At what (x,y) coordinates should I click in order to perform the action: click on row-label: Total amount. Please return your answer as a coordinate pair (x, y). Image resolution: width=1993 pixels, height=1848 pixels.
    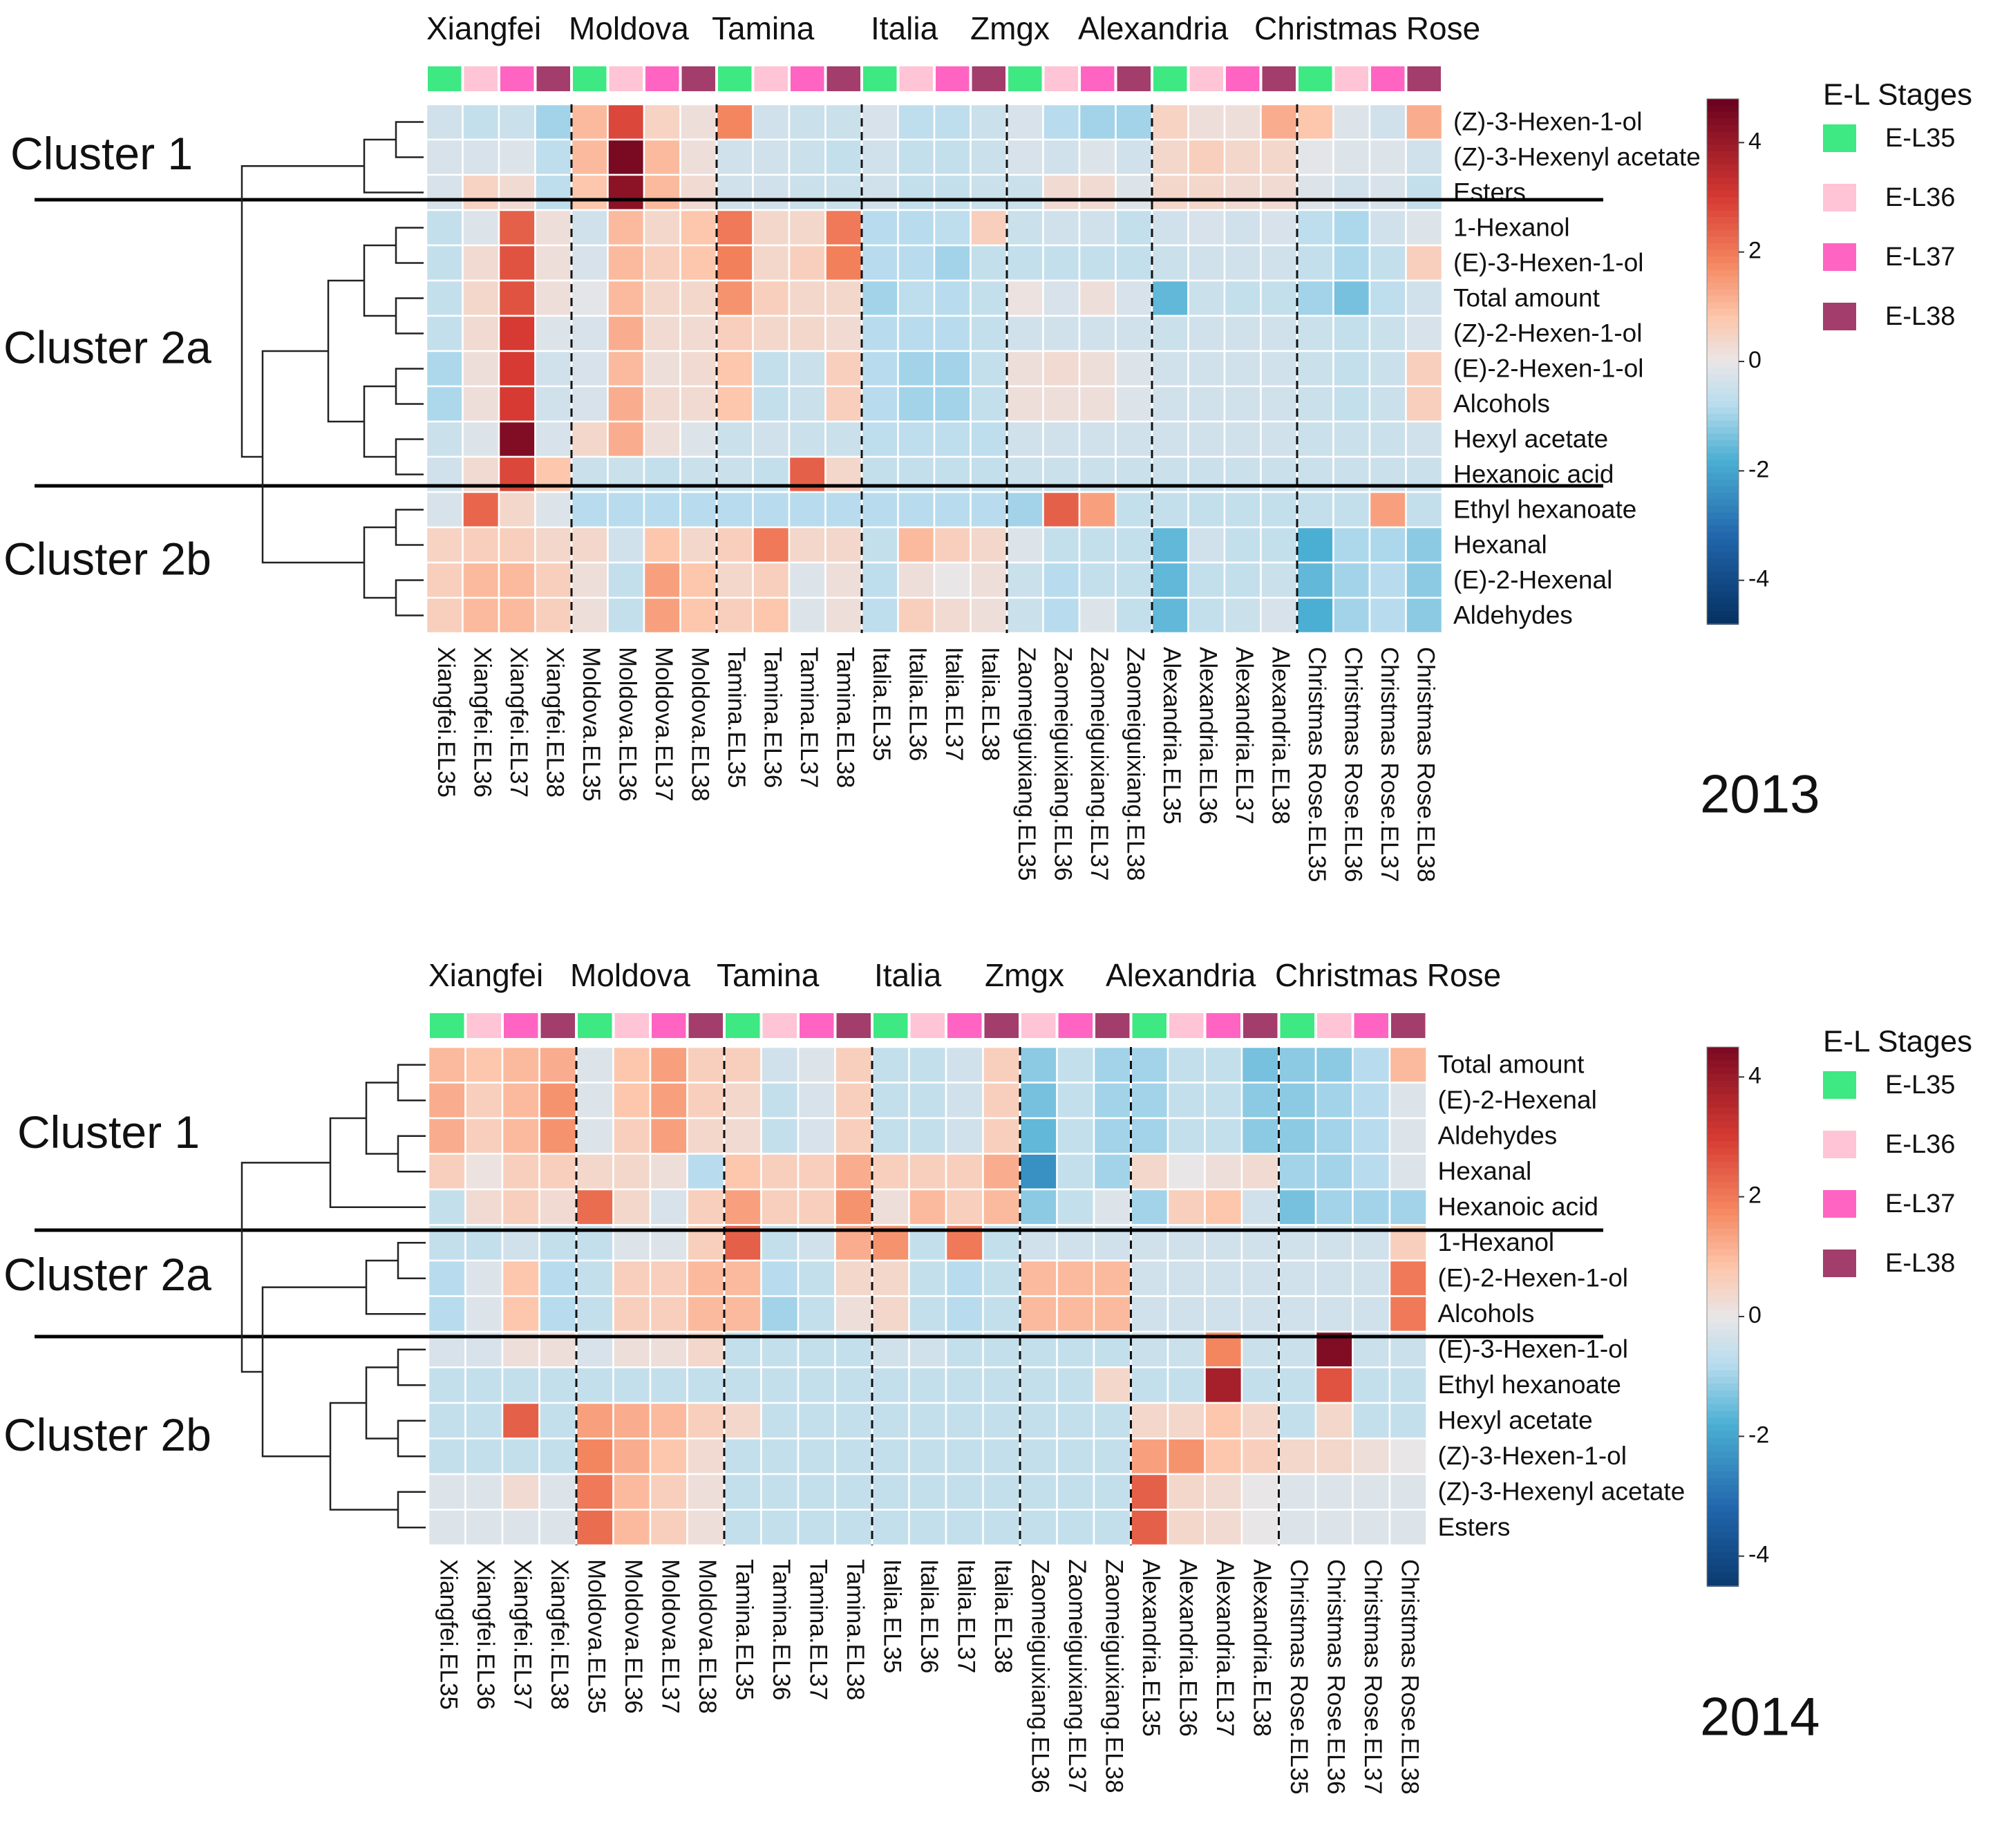
    Looking at the image, I should click on (1511, 1064).